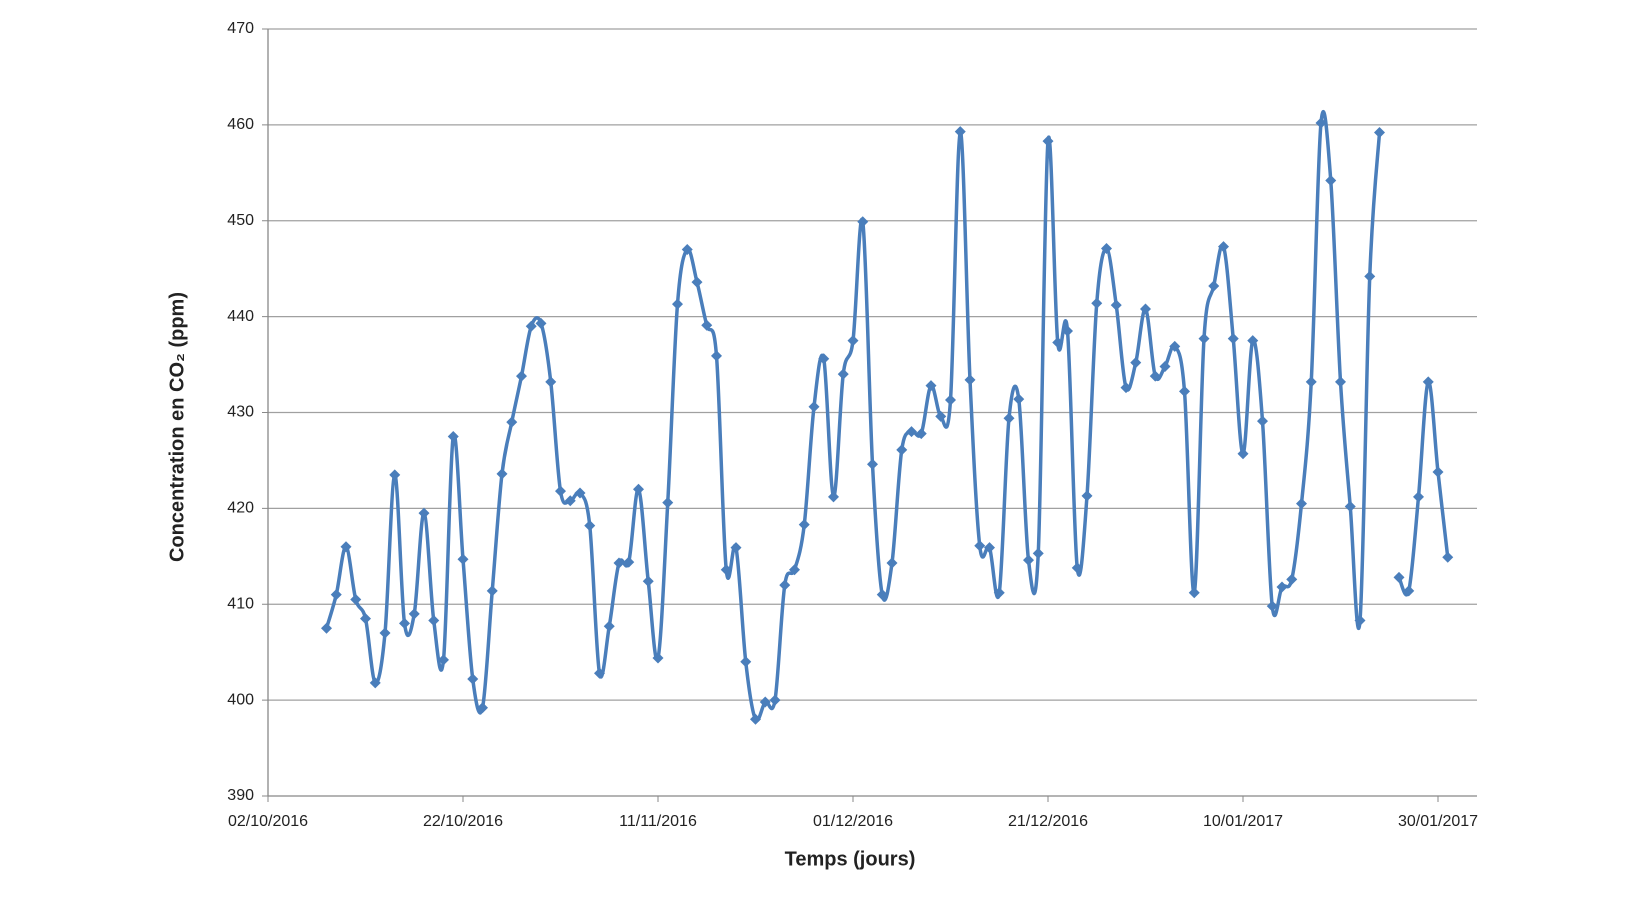 This screenshot has width=1628, height=897. What do you see at coordinates (240, 603) in the screenshot?
I see `y-tick-label: 410` at bounding box center [240, 603].